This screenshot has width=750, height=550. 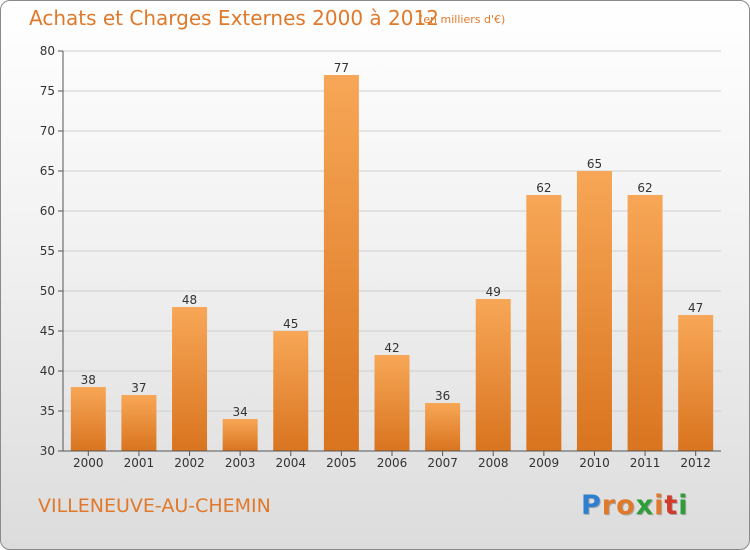 I want to click on bar-2000, so click(x=88, y=419).